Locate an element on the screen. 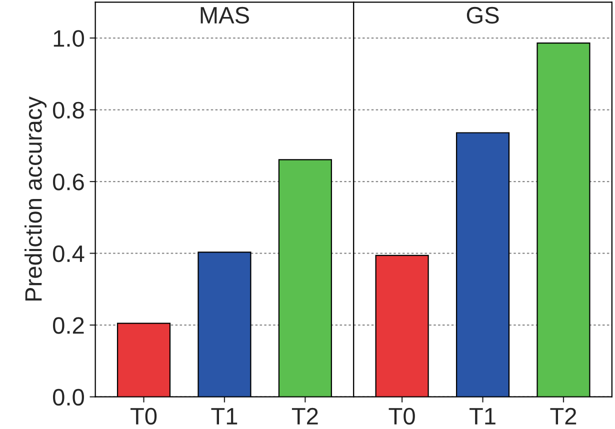  y-axis-title: Prediction accuracy is located at coordinates (35, 198).